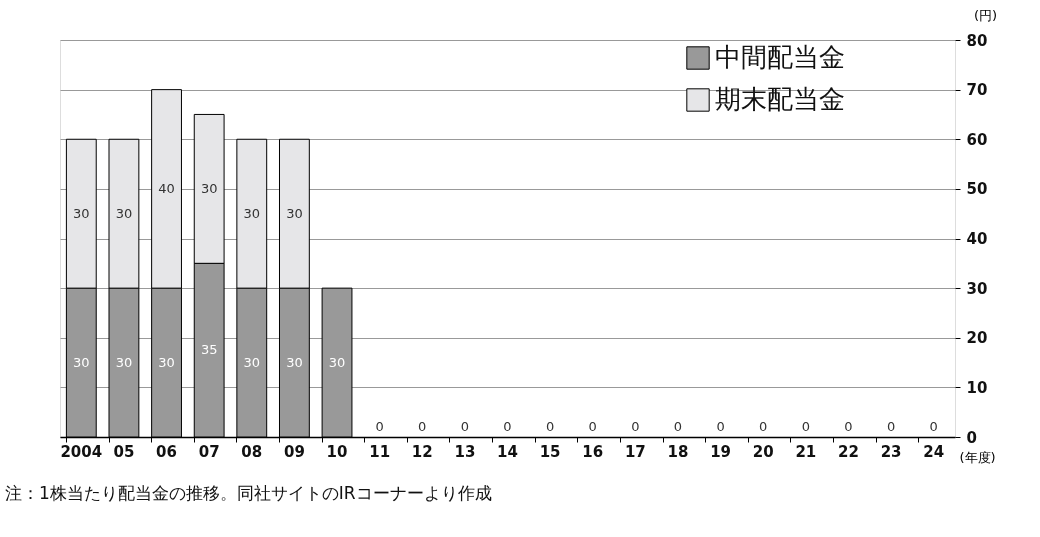 This screenshot has width=1040, height=537. What do you see at coordinates (422, 451) in the screenshot?
I see `x-tick-label: 12` at bounding box center [422, 451].